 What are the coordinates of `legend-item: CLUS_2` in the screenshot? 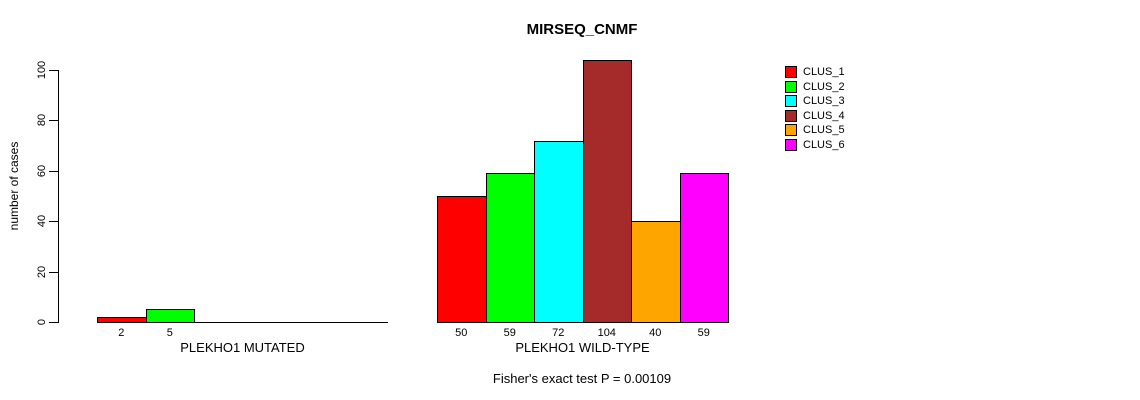 It's located at (815, 87).